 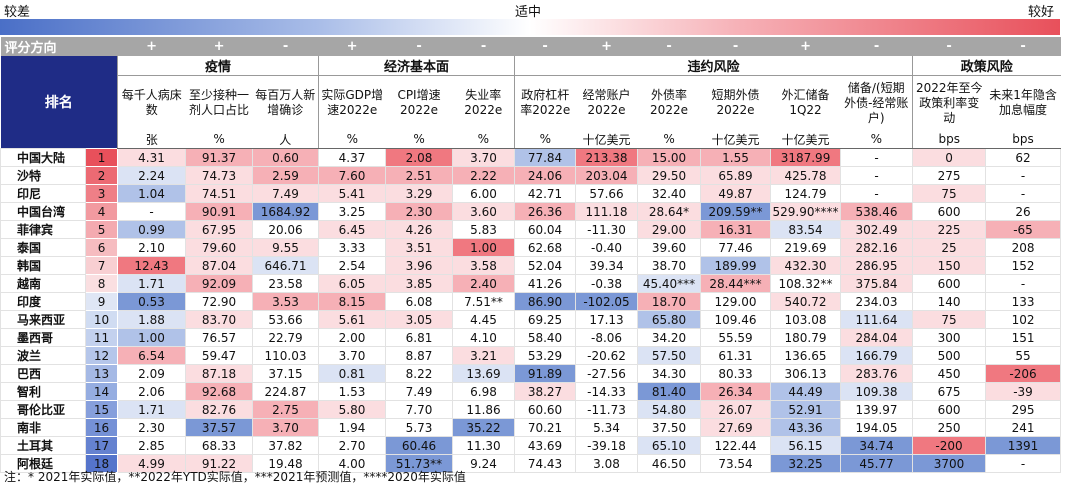 I want to click on value-cell: 225, so click(x=949, y=229).